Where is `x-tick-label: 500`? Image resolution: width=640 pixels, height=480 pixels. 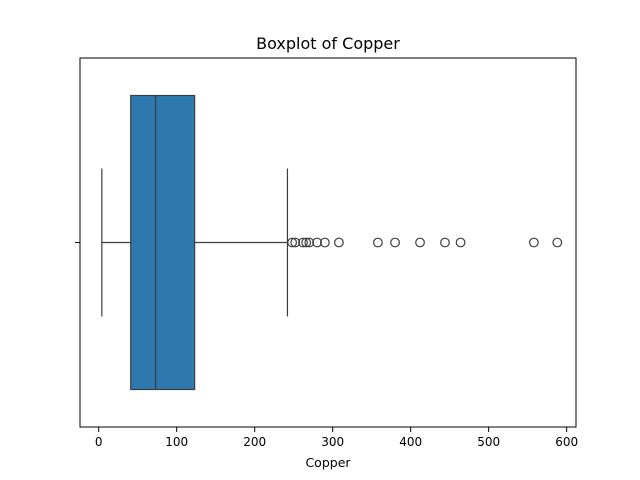 x-tick-label: 500 is located at coordinates (488, 442).